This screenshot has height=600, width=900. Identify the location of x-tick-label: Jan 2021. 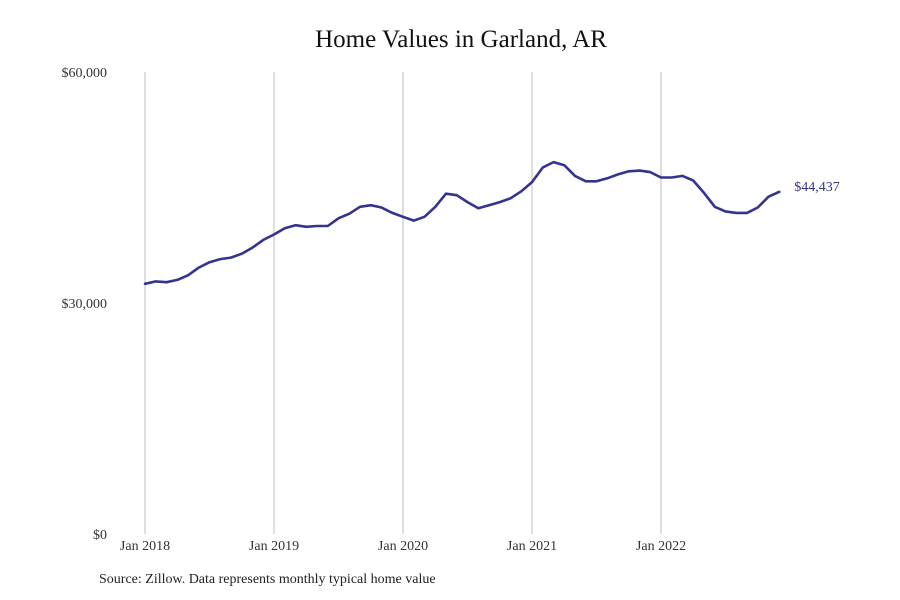
(532, 546).